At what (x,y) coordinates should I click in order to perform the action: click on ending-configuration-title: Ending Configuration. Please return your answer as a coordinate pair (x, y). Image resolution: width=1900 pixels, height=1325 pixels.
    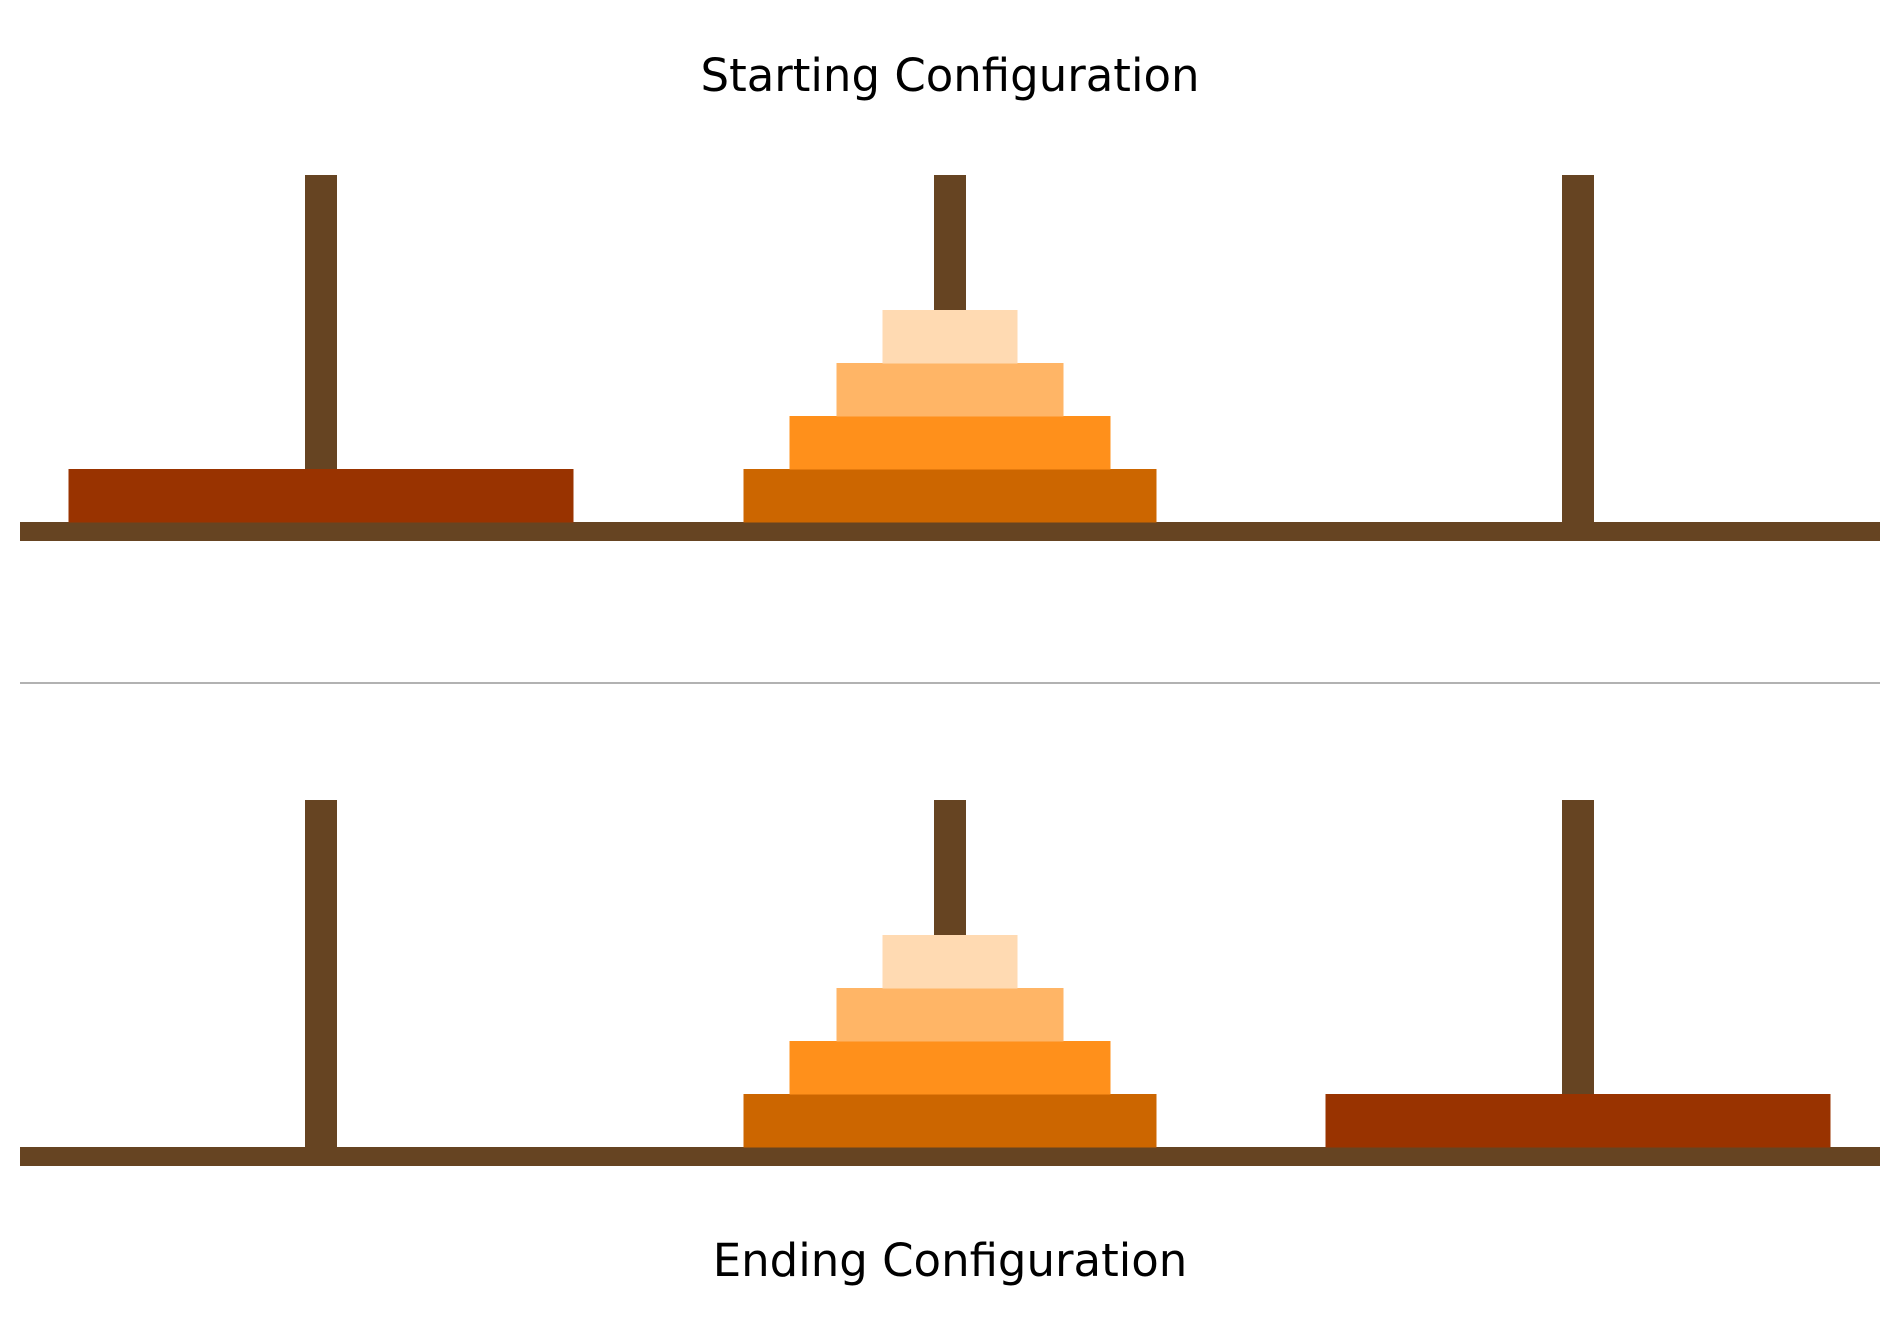
    Looking at the image, I should click on (950, 1260).